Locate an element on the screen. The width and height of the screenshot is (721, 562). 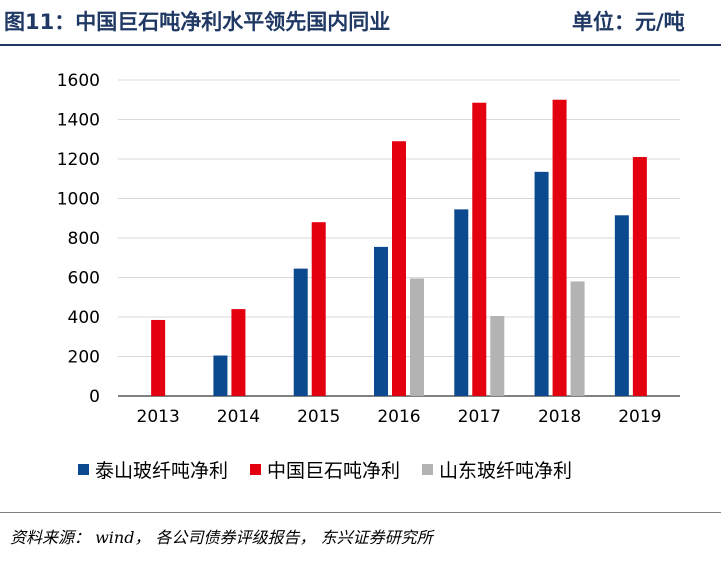
y-tick-label: 800 is located at coordinates (84, 239).